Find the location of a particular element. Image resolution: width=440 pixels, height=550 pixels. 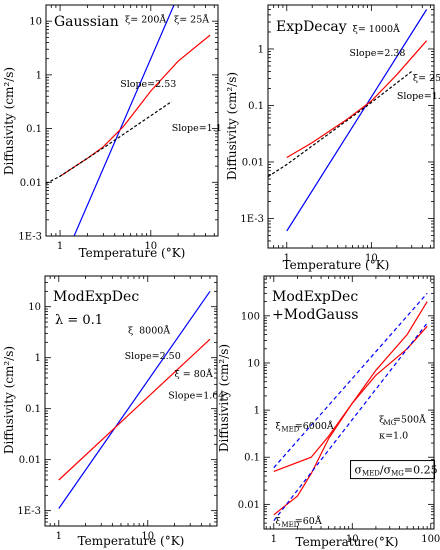

sigma-ratio-label: σMED/σMG=0.25 is located at coordinates (396, 471).